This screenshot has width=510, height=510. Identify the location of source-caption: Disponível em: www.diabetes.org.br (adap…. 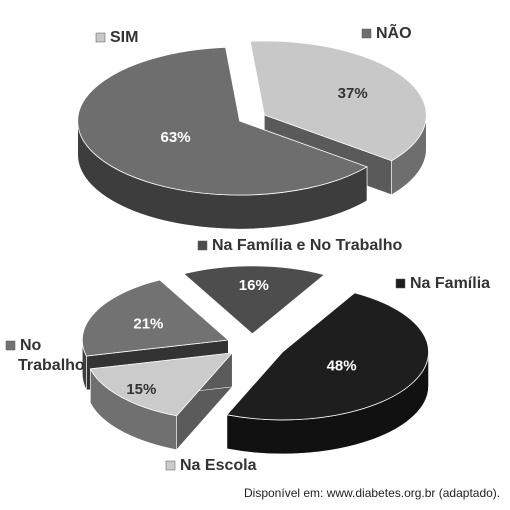
(372, 493).